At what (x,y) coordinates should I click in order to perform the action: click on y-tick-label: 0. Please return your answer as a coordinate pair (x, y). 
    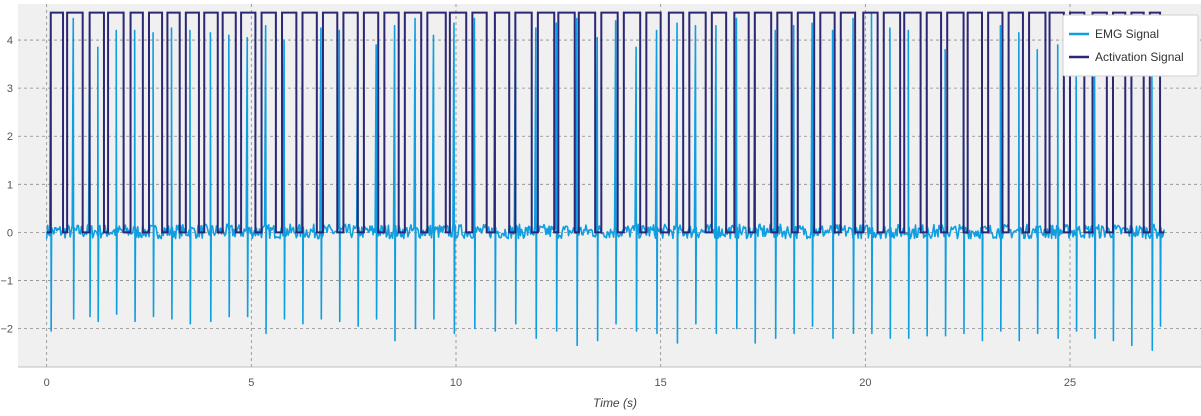
    Looking at the image, I should click on (10, 233).